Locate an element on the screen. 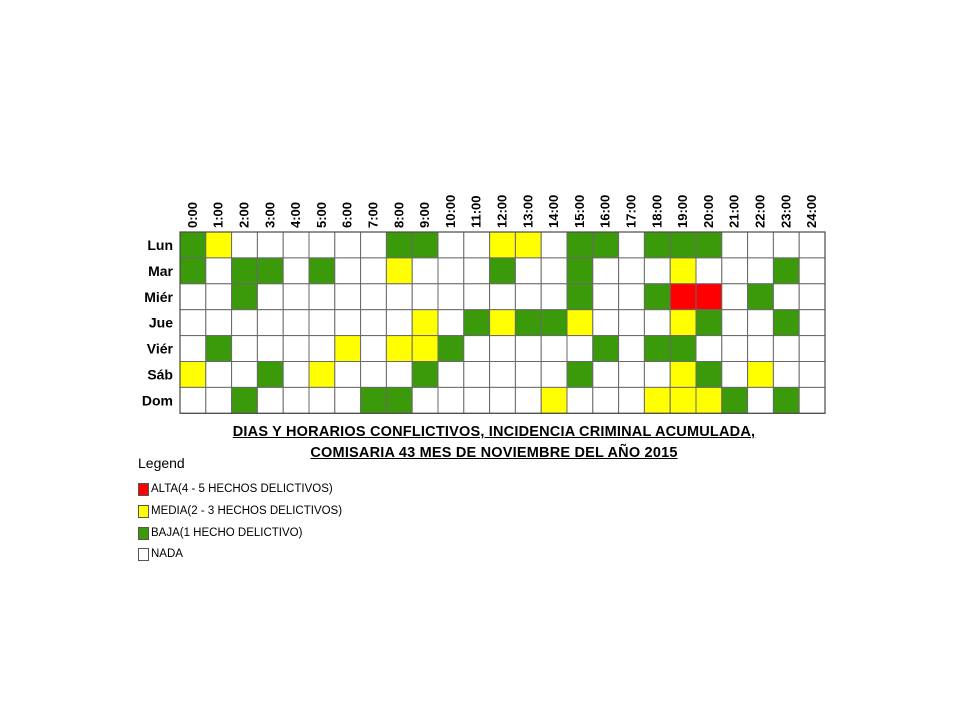 Image resolution: width=960 pixels, height=720 pixels. hour-tick-label: 13:00 is located at coordinates (527, 211).